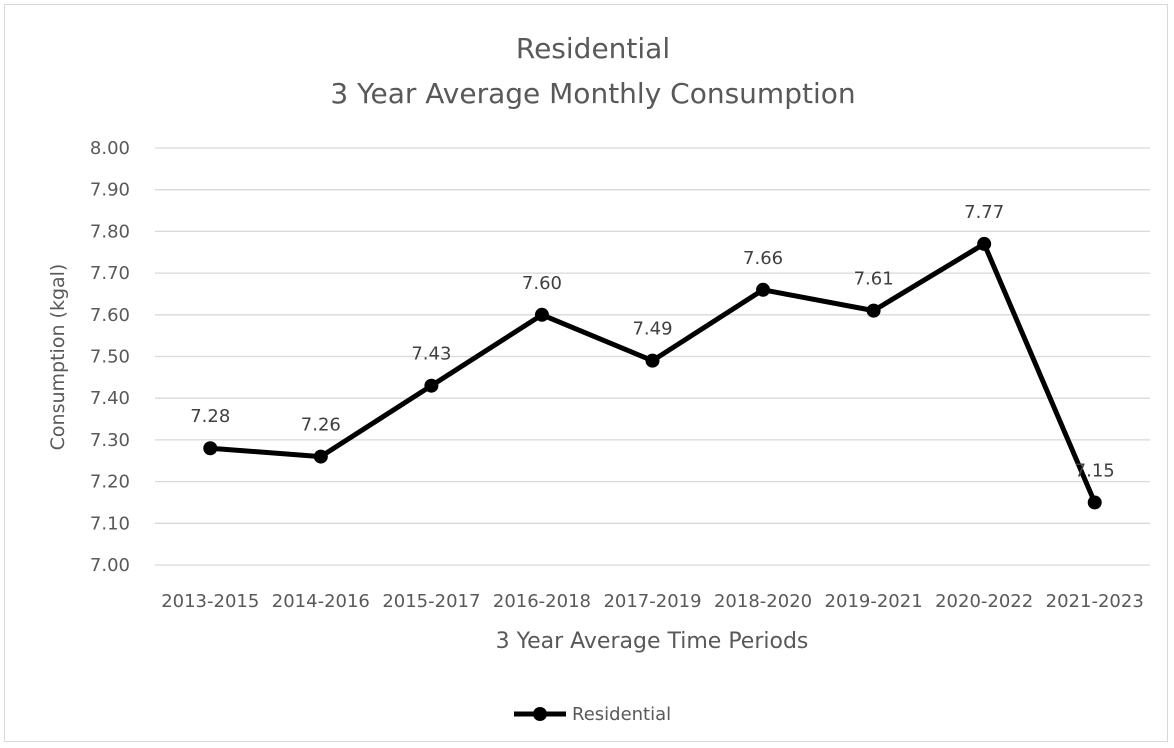 Image resolution: width=1174 pixels, height=748 pixels. I want to click on data-label: 7.61, so click(874, 279).